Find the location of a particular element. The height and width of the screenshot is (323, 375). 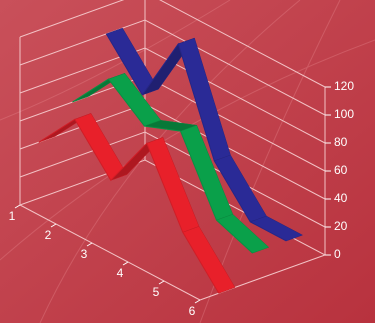

y-tick-label: 100 is located at coordinates (344, 114).